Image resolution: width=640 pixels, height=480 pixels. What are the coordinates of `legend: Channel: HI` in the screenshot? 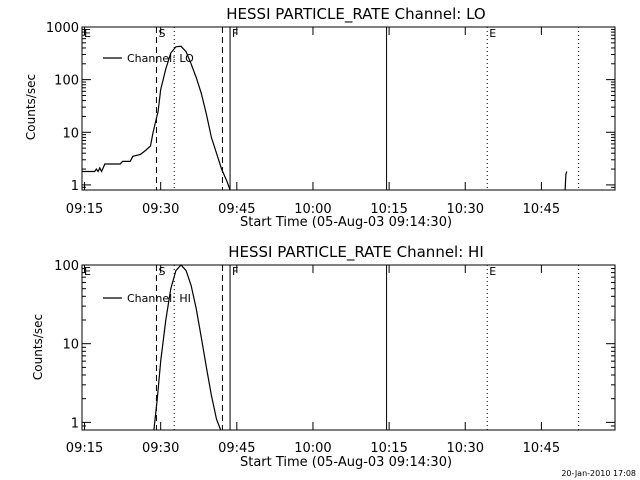 It's located at (147, 298).